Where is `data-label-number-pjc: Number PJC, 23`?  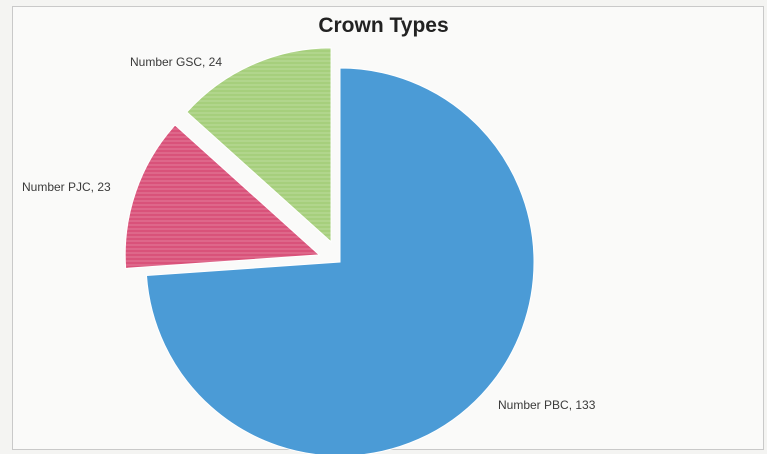 data-label-number-pjc: Number PJC, 23 is located at coordinates (66, 187).